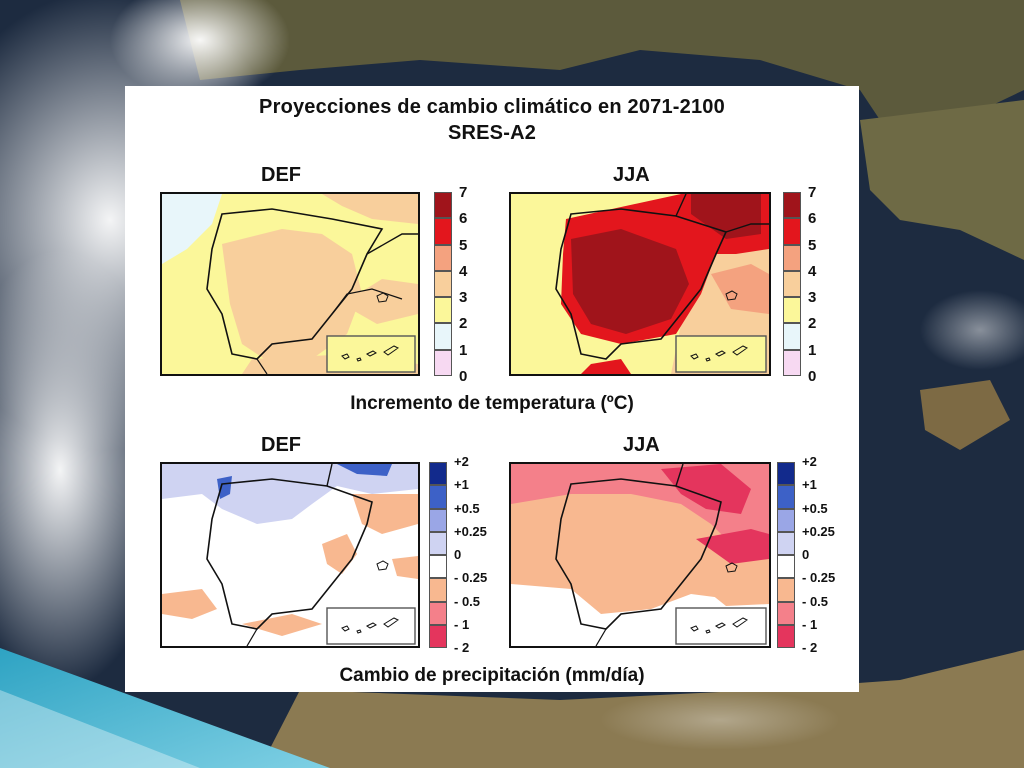  What do you see at coordinates (492, 675) in the screenshot?
I see `precipitation-caption: Cambio de precipitación (mm/día)` at bounding box center [492, 675].